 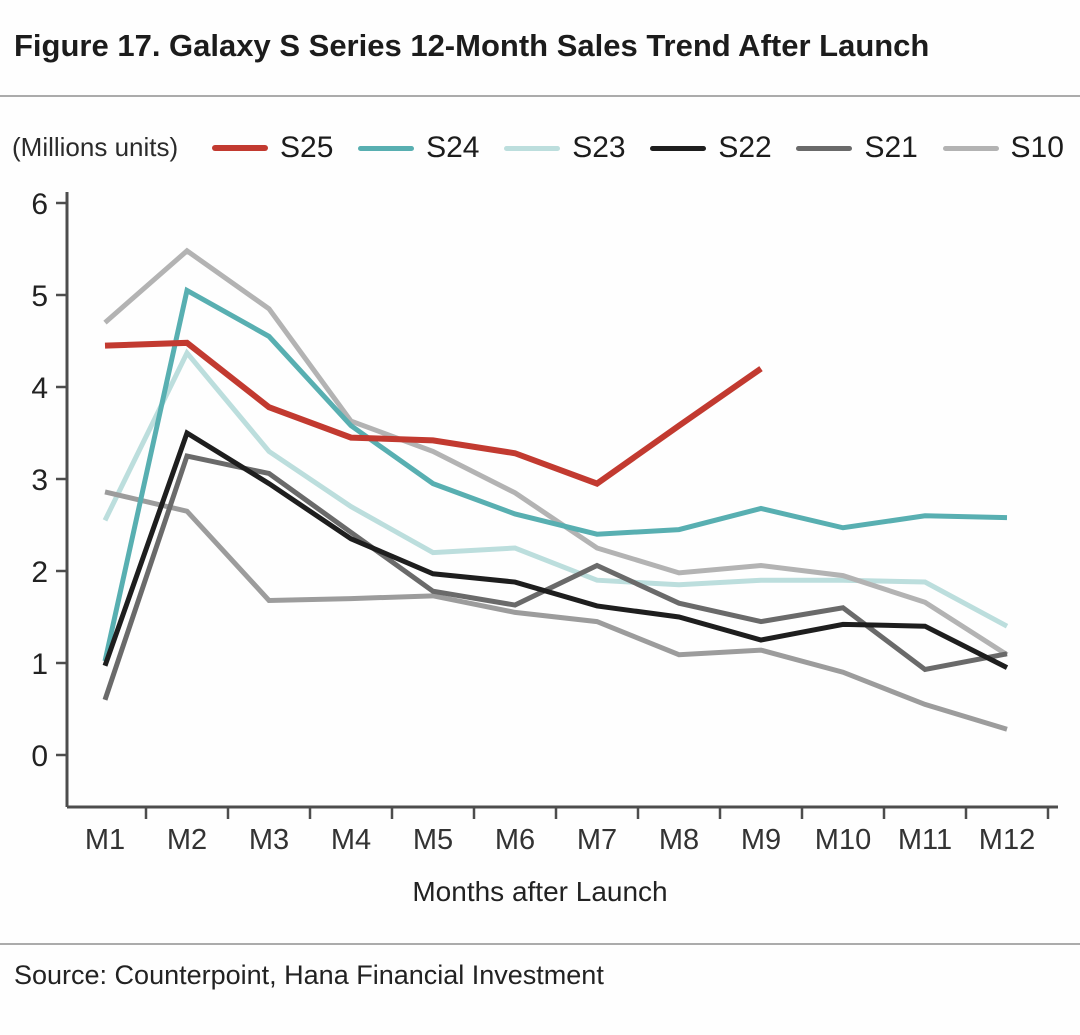 What do you see at coordinates (540, 96) in the screenshot?
I see `title-divider` at bounding box center [540, 96].